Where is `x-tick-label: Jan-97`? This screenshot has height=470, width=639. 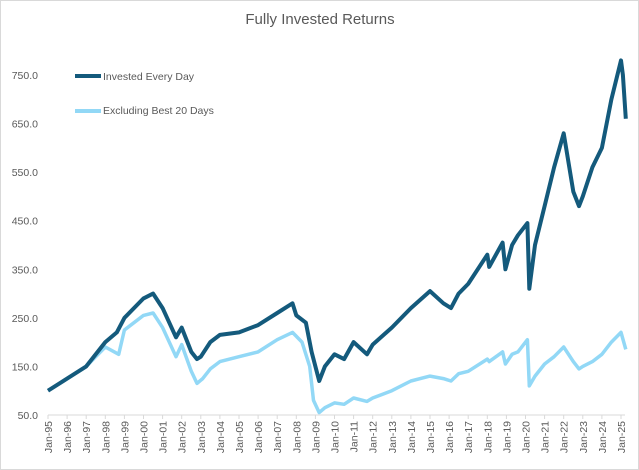 x-tick-label: Jan-97 is located at coordinates (87, 437).